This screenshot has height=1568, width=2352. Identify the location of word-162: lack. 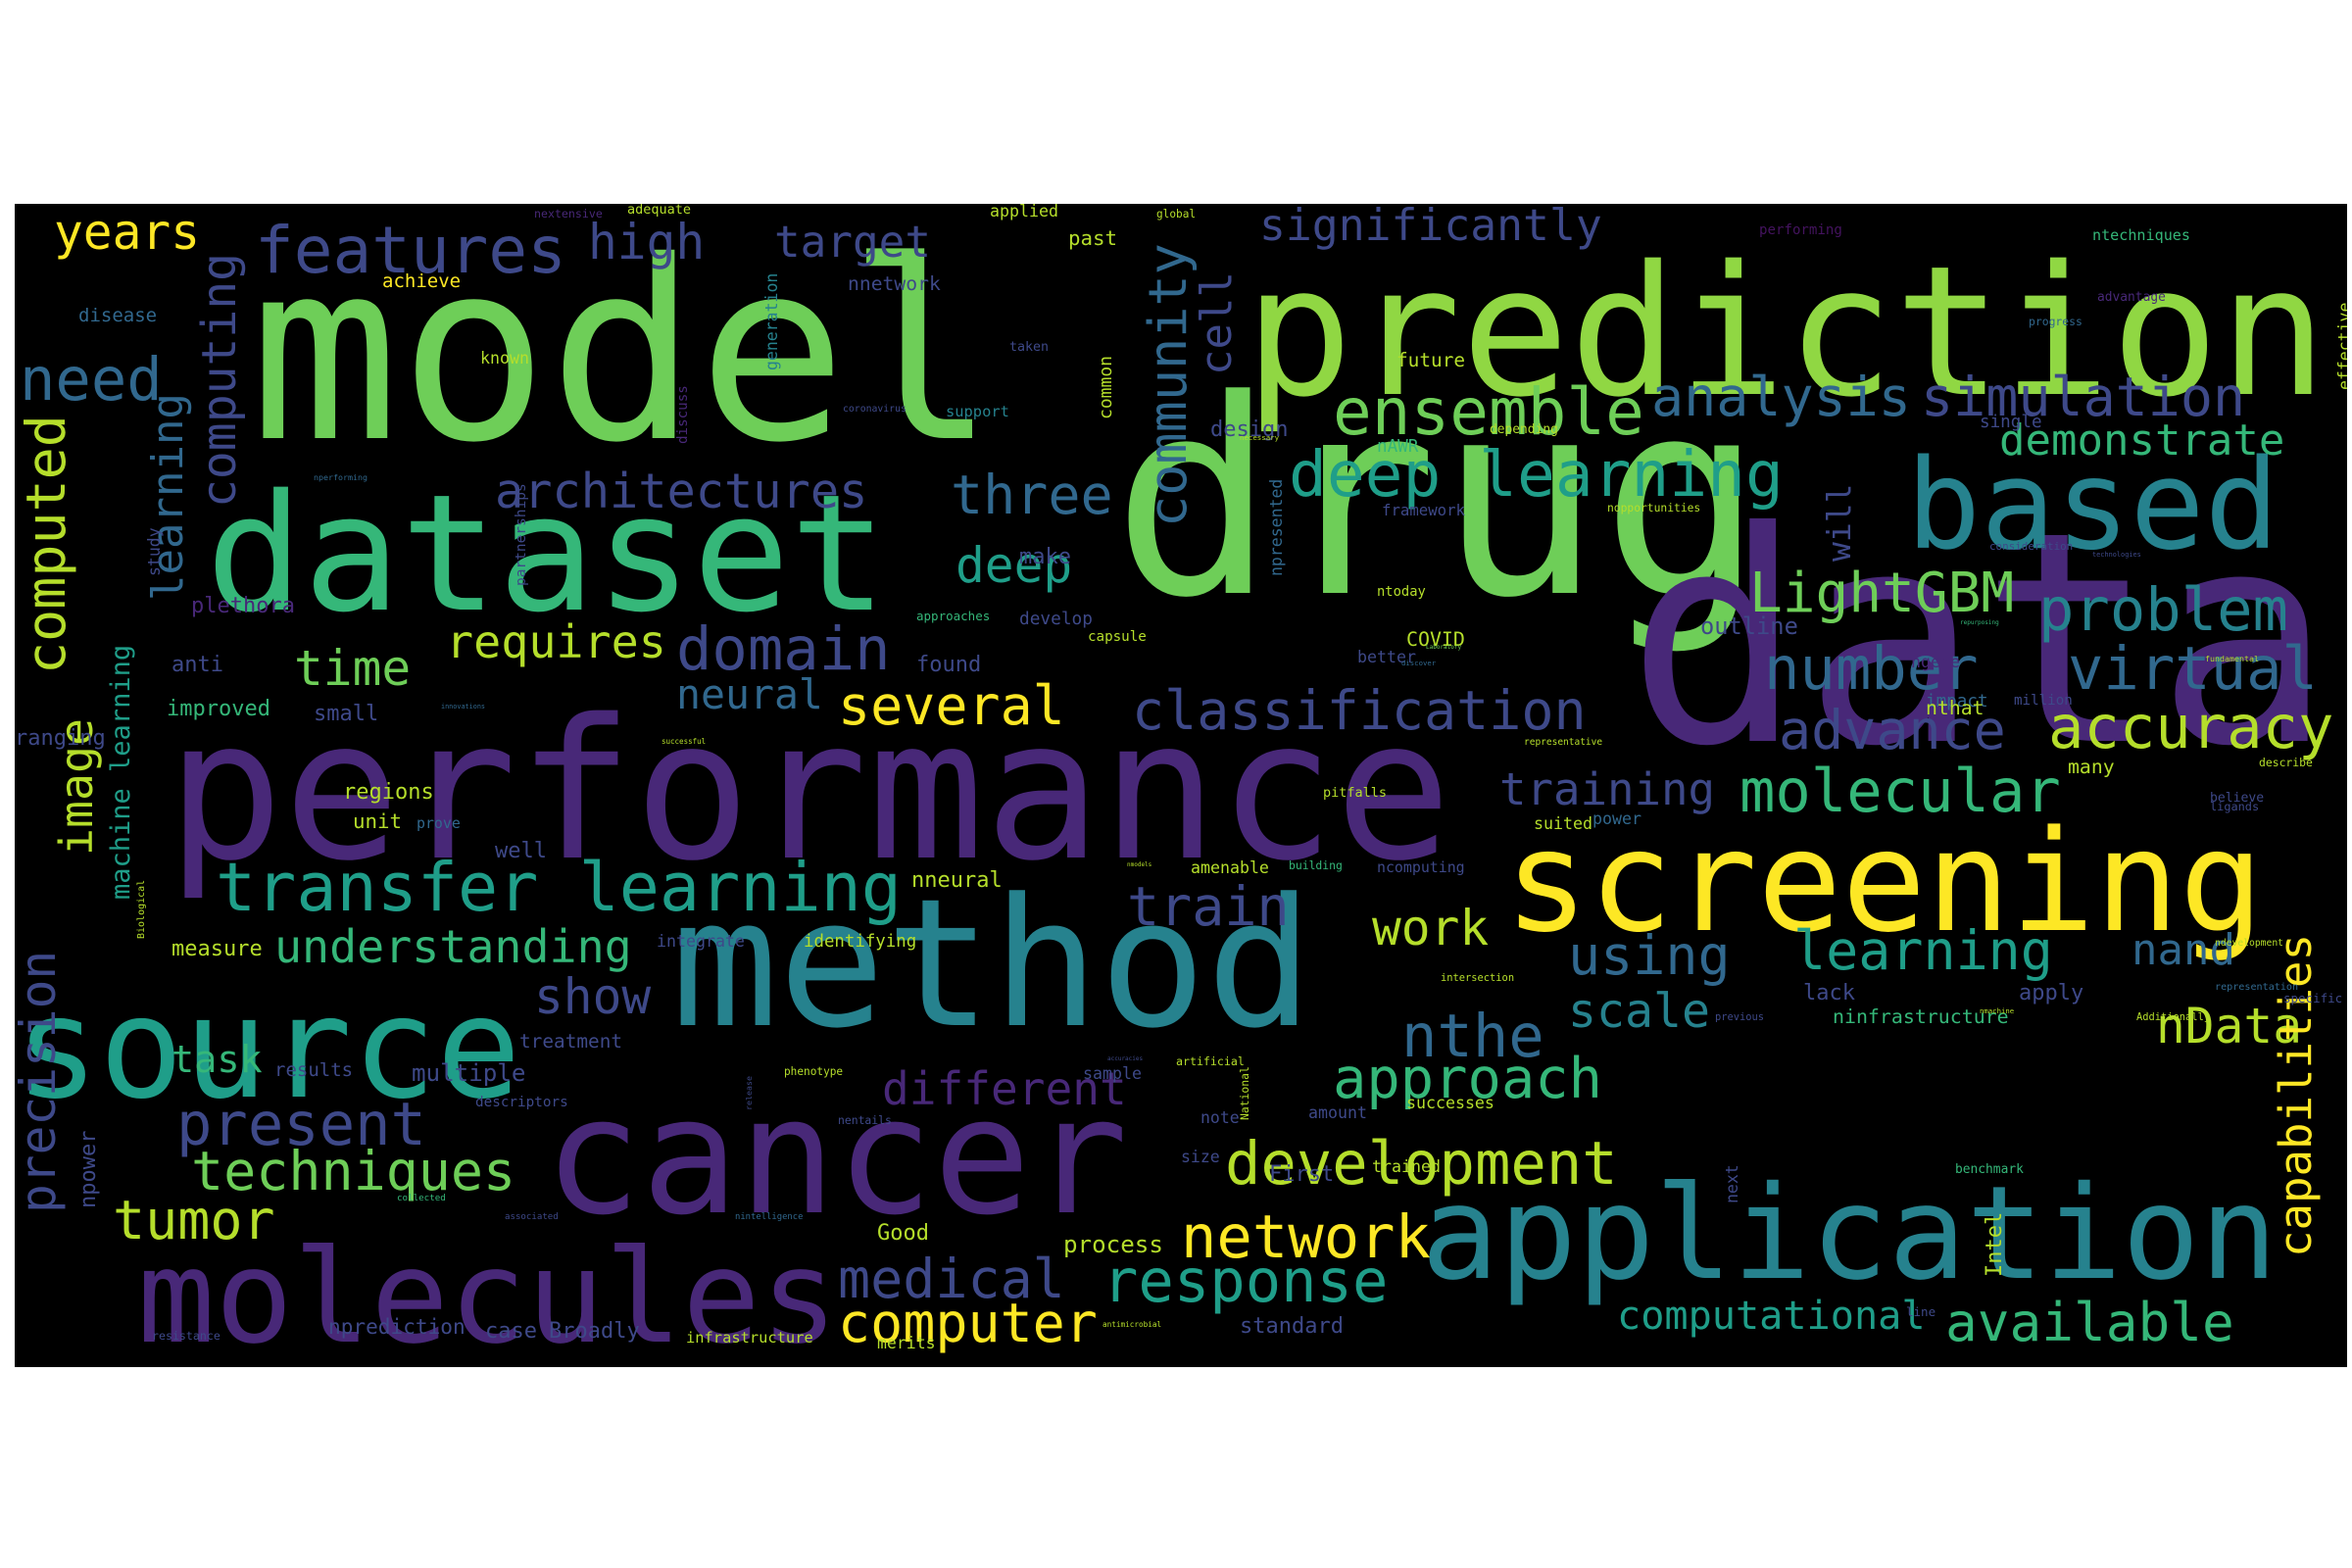
(1829, 993).